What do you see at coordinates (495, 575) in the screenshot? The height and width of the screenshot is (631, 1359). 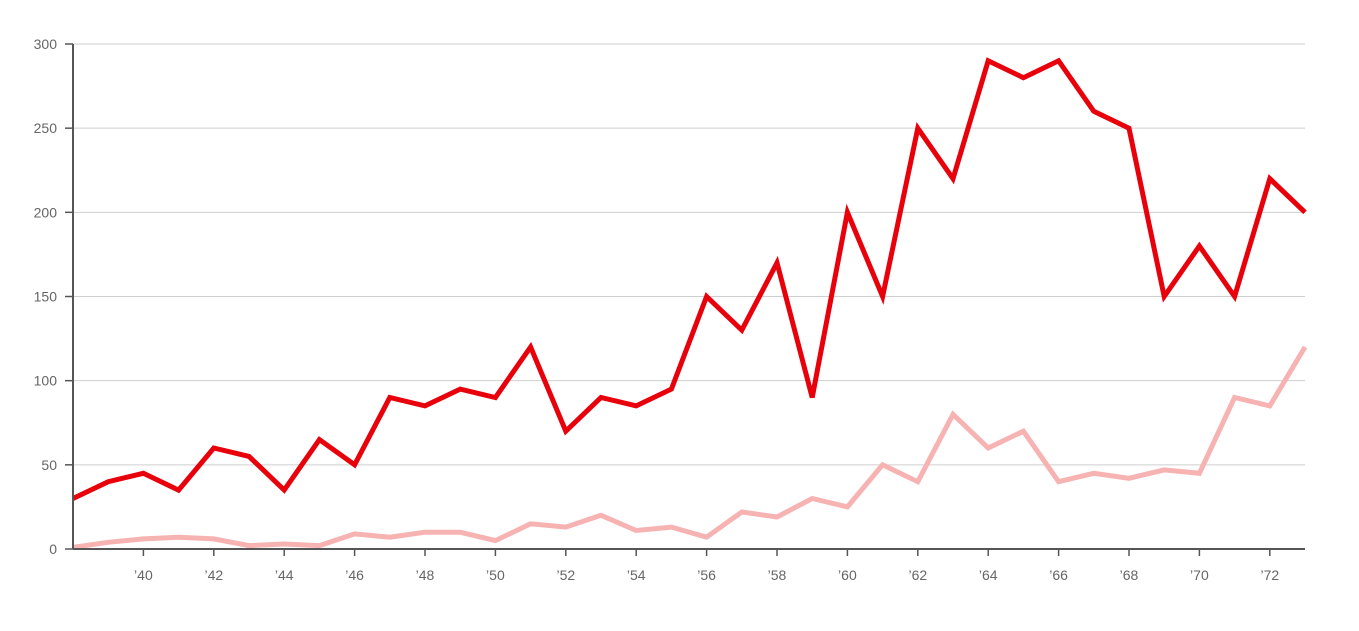 I see `x-tick-label: ’50` at bounding box center [495, 575].